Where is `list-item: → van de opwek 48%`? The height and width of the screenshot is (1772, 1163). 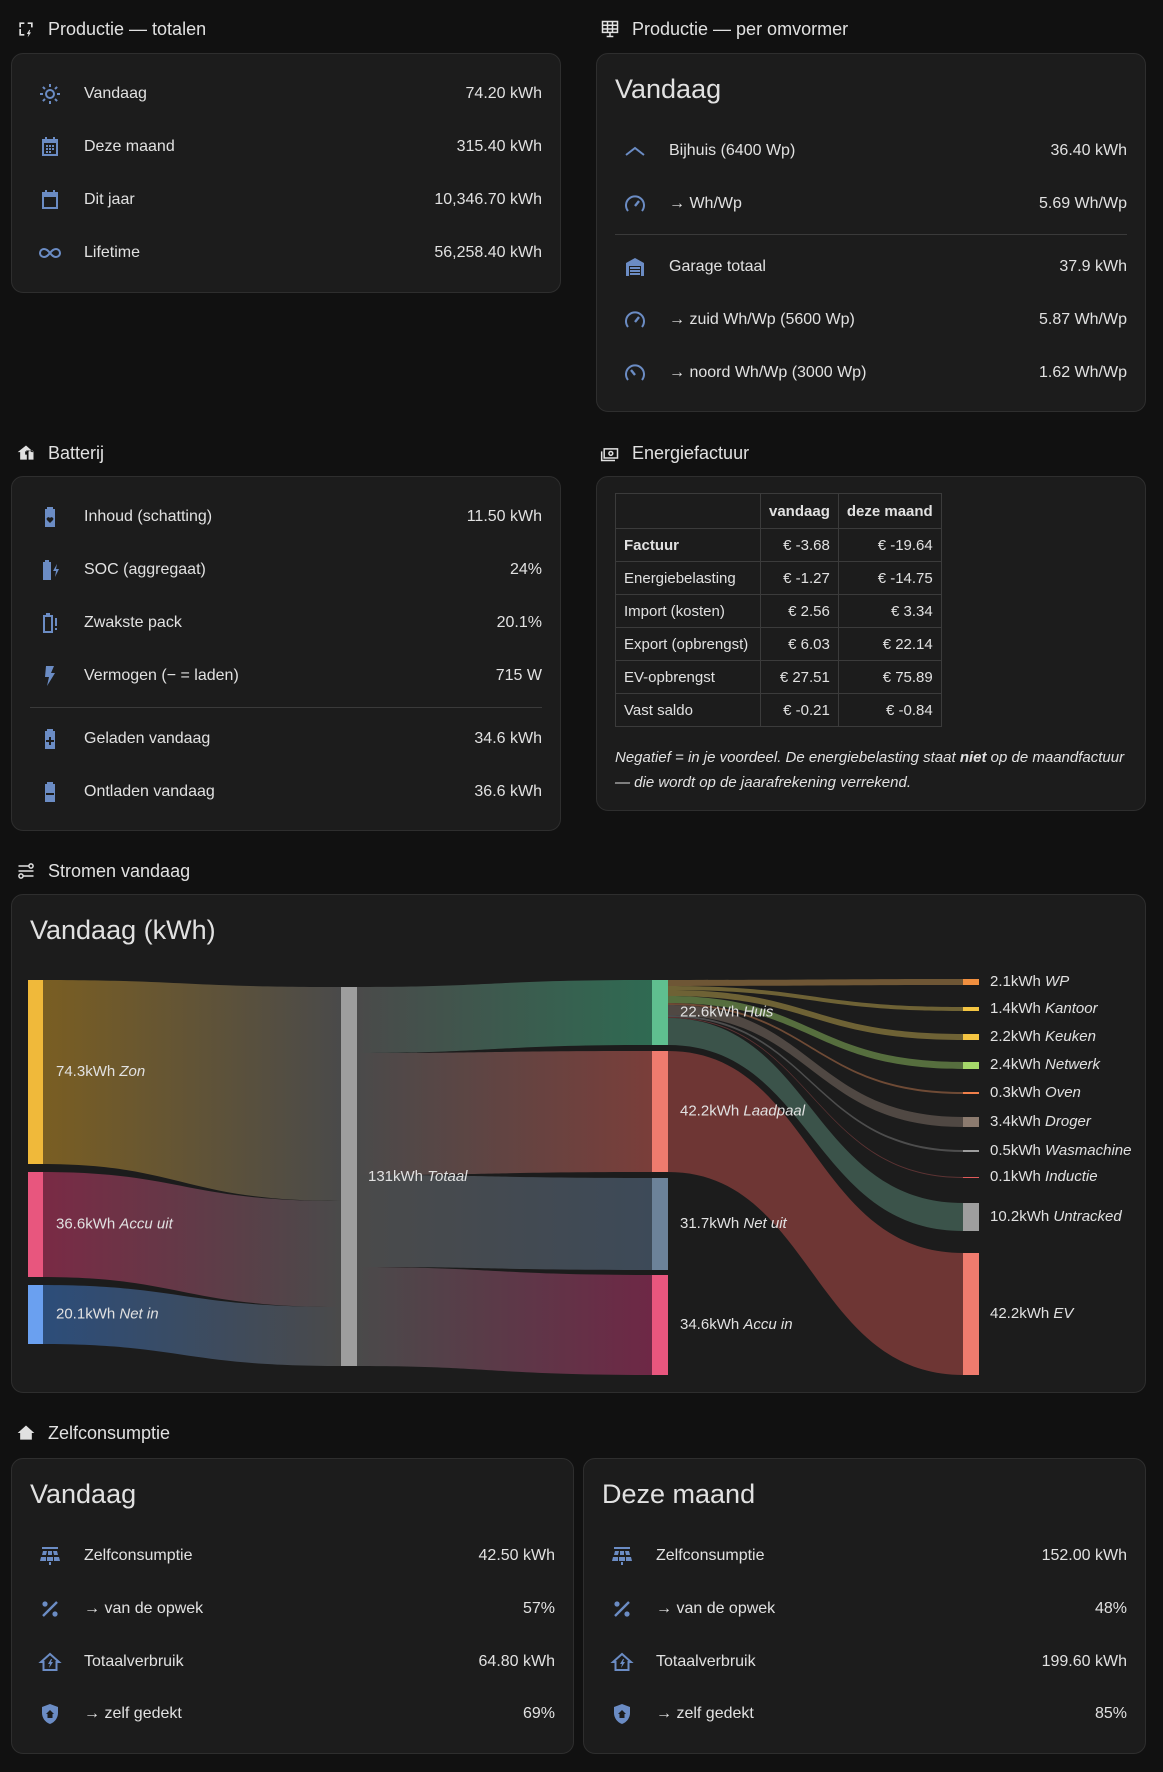 list-item: → van de opwek 48% is located at coordinates (864, 1608).